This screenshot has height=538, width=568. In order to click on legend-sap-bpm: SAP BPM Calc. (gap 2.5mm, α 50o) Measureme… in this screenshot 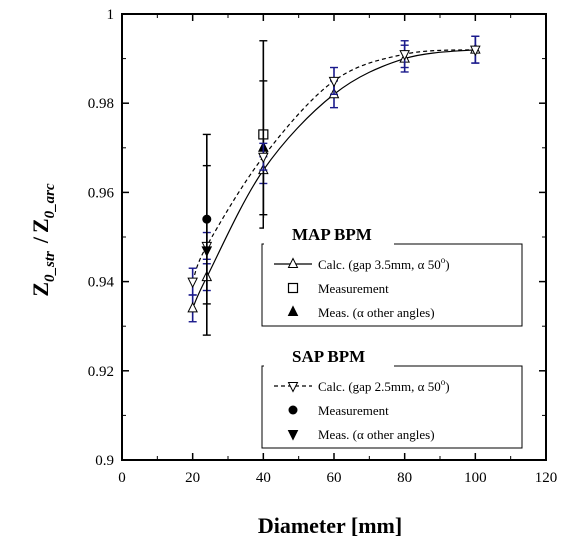, I will do `click(392, 394)`.